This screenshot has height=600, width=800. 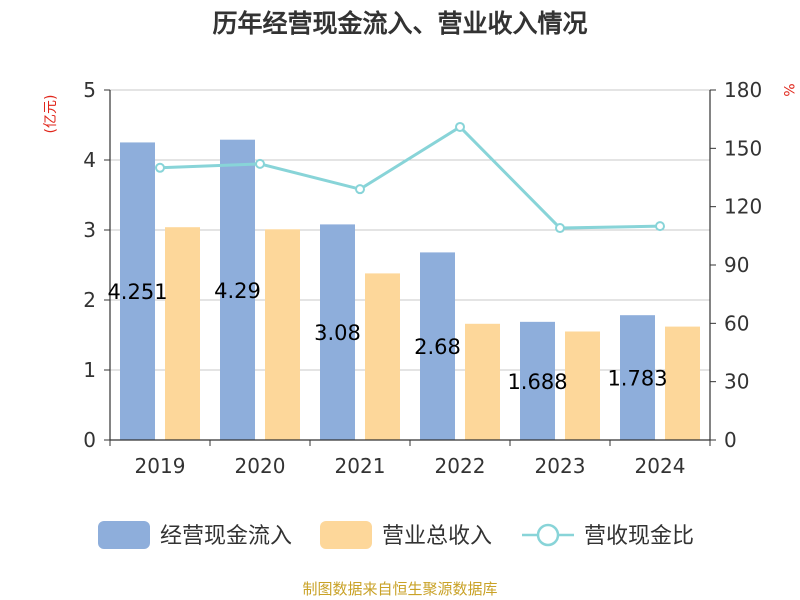 What do you see at coordinates (89, 440) in the screenshot?
I see `left-tick-label: 0` at bounding box center [89, 440].